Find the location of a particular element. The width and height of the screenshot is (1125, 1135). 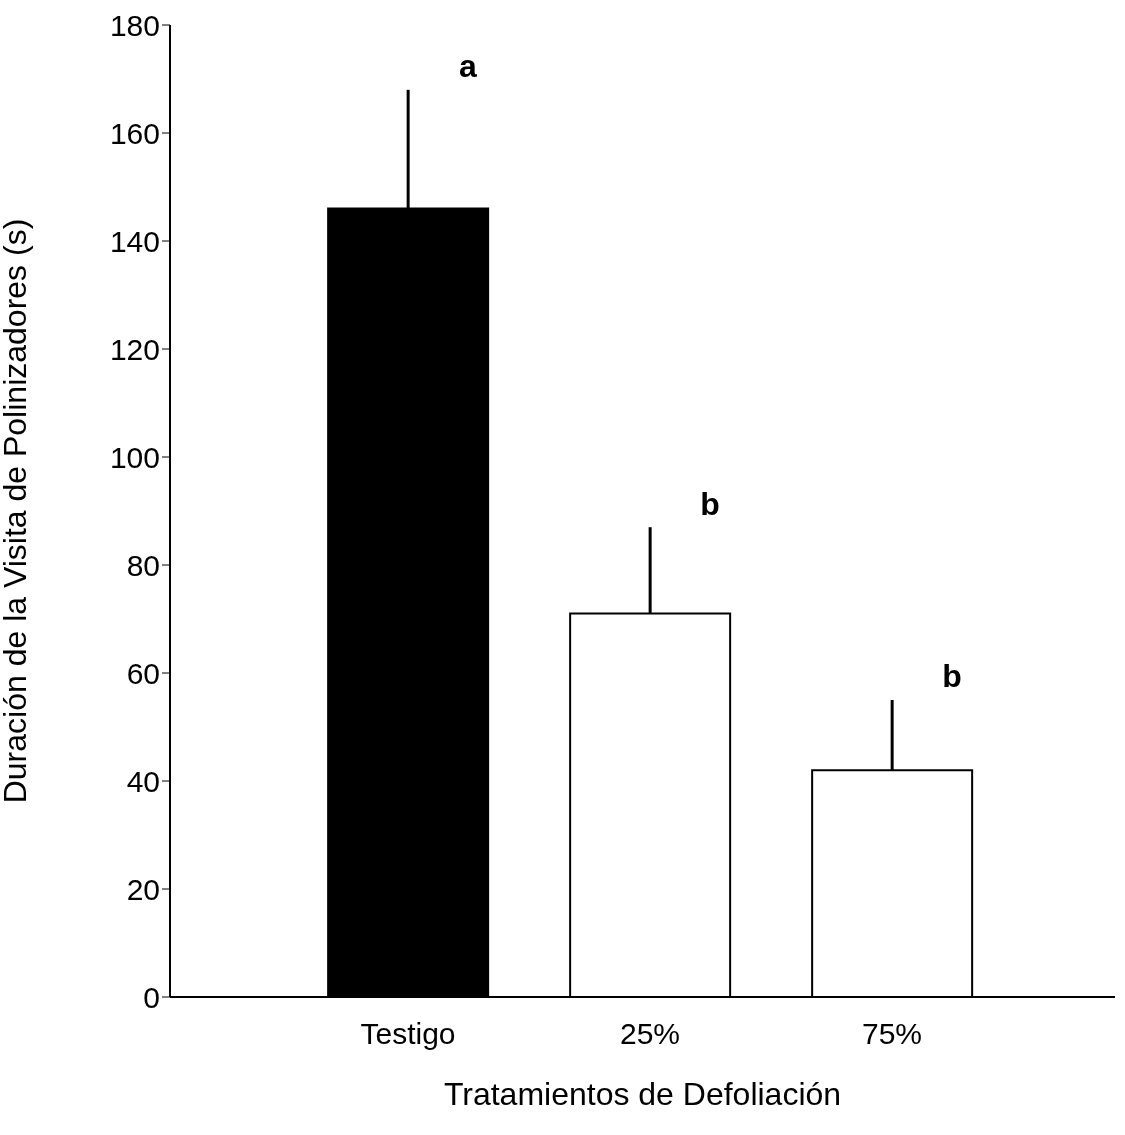

y-tick-label: 160 is located at coordinates (134, 133).